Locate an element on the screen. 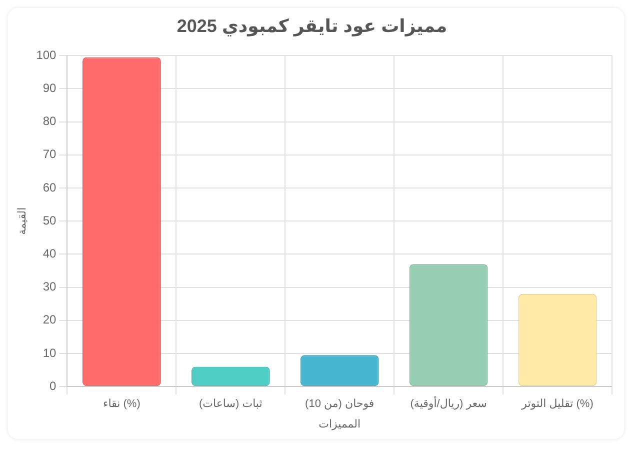 The height and width of the screenshot is (449, 634). y-tick-label: 60 is located at coordinates (49, 187).